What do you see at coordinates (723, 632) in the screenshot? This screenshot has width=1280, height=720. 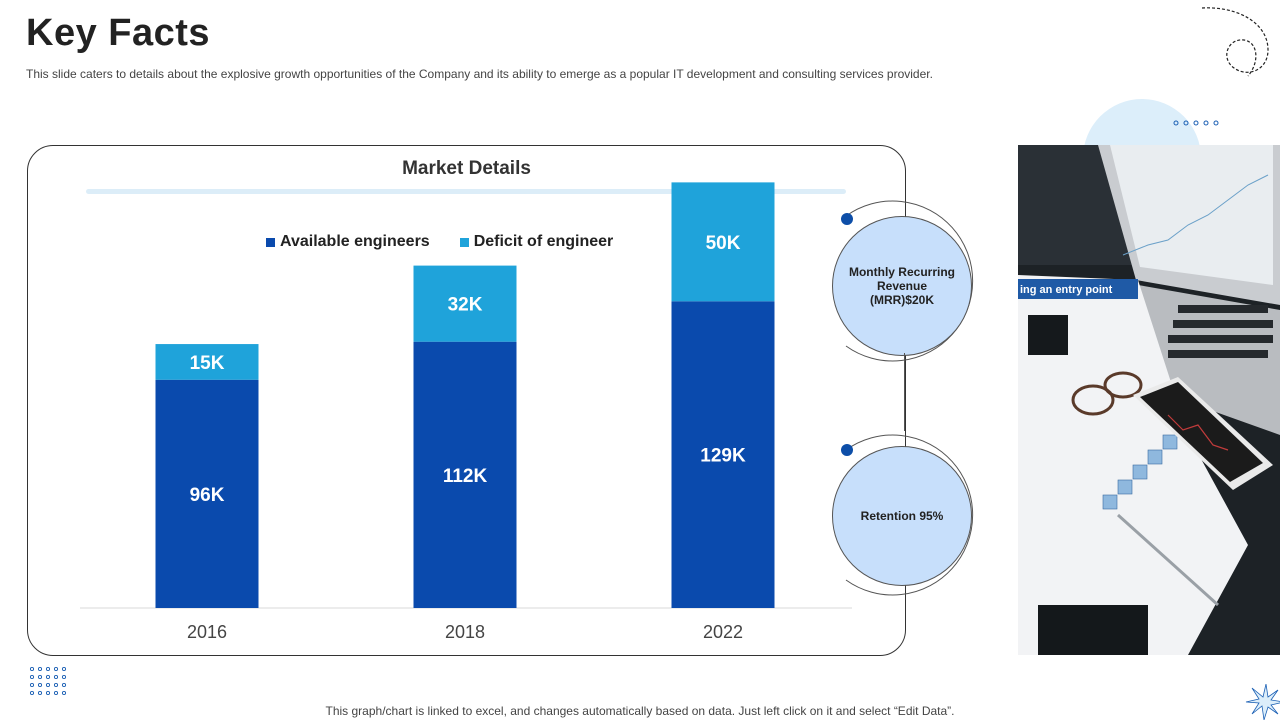 I see `x-tick-label-2022: 2022` at bounding box center [723, 632].